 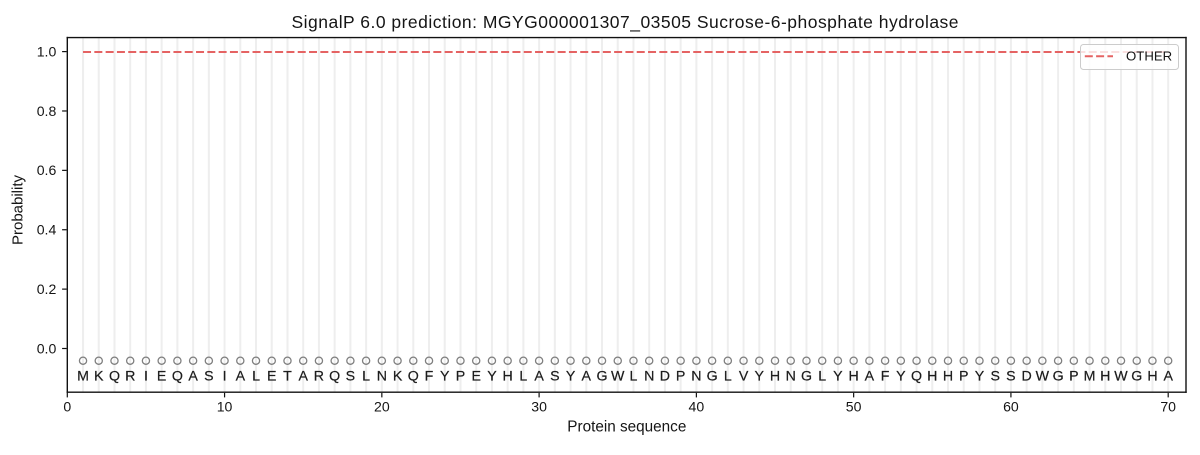 I want to click on svg-text: 70, so click(x=1168, y=407).